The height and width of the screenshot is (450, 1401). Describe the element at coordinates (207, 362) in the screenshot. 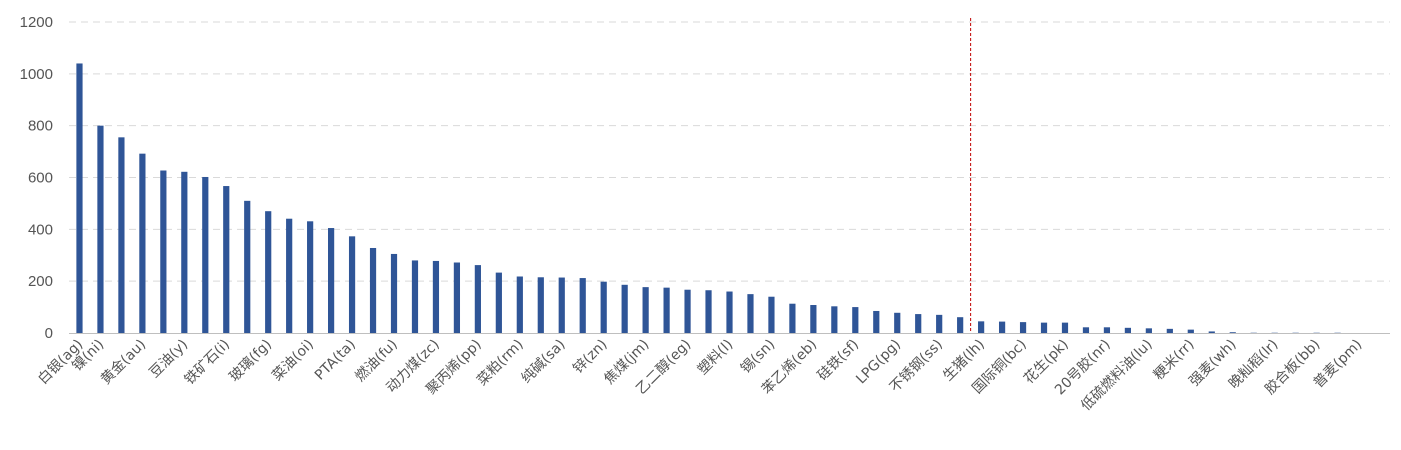

I see `x-tick-label: 铁矿石(i)` at that location.